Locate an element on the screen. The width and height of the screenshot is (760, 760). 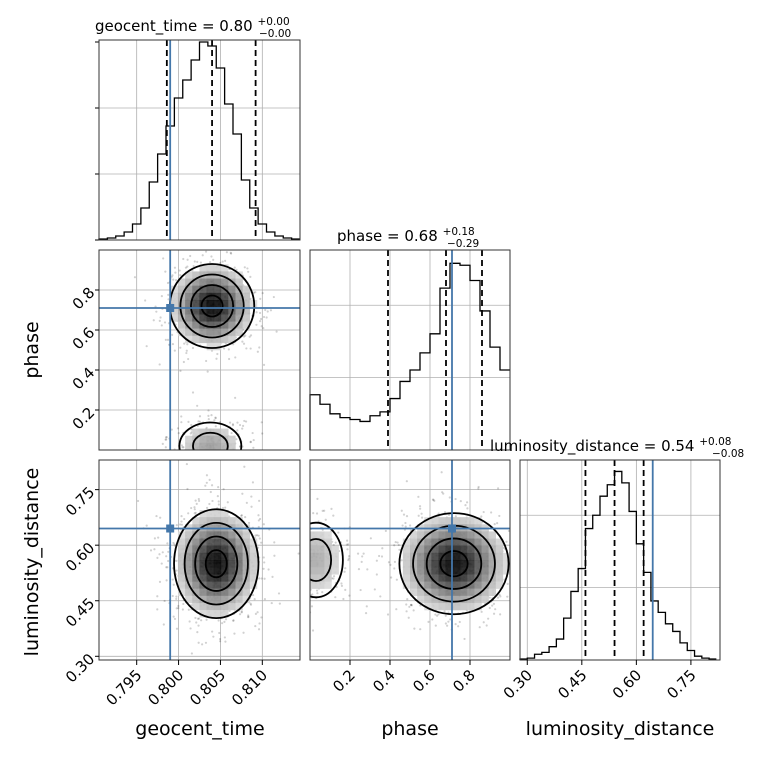
xtick-phase: 0.4 is located at coordinates (384, 681).